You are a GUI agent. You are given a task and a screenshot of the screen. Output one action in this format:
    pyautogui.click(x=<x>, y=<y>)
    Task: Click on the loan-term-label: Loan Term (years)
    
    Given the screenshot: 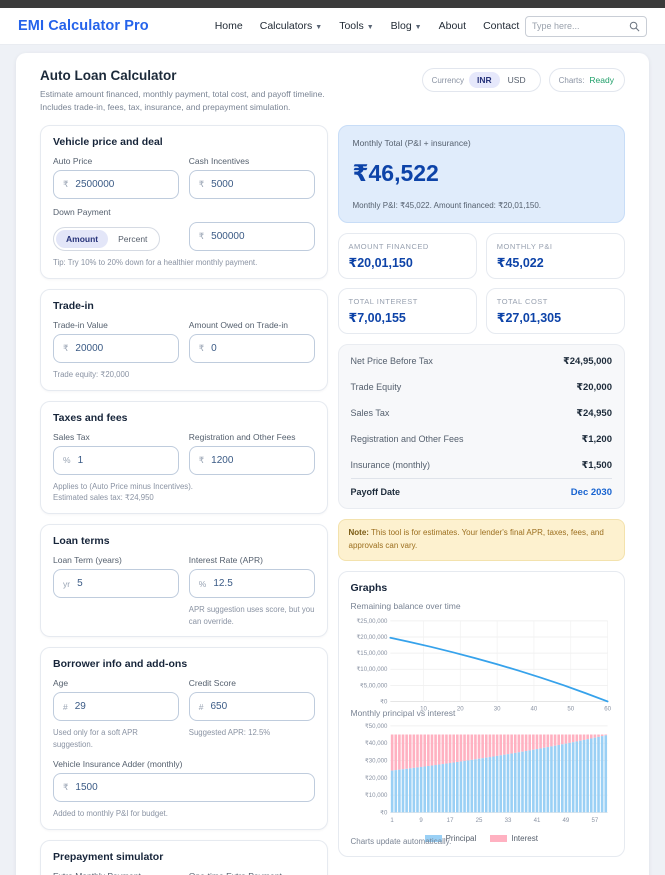 What is the action you would take?
    pyautogui.click(x=87, y=560)
    